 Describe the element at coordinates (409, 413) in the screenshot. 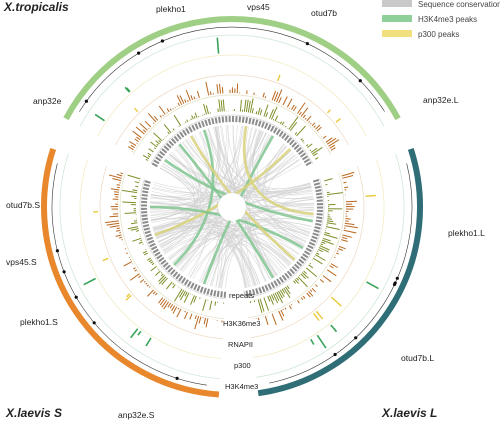

I see `species-label-laevisL: X.laevis L` at that location.